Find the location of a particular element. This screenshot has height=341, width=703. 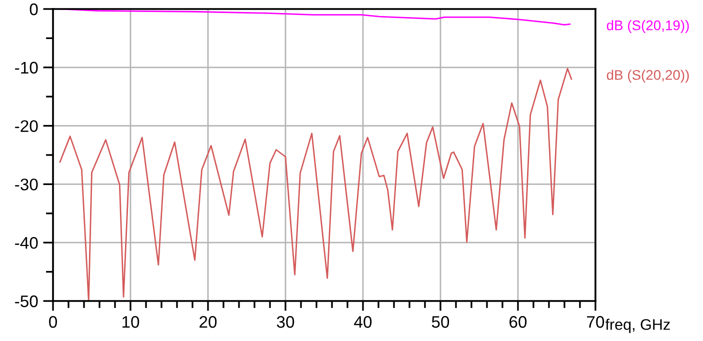

x-tick-label: 0 is located at coordinates (53, 322).